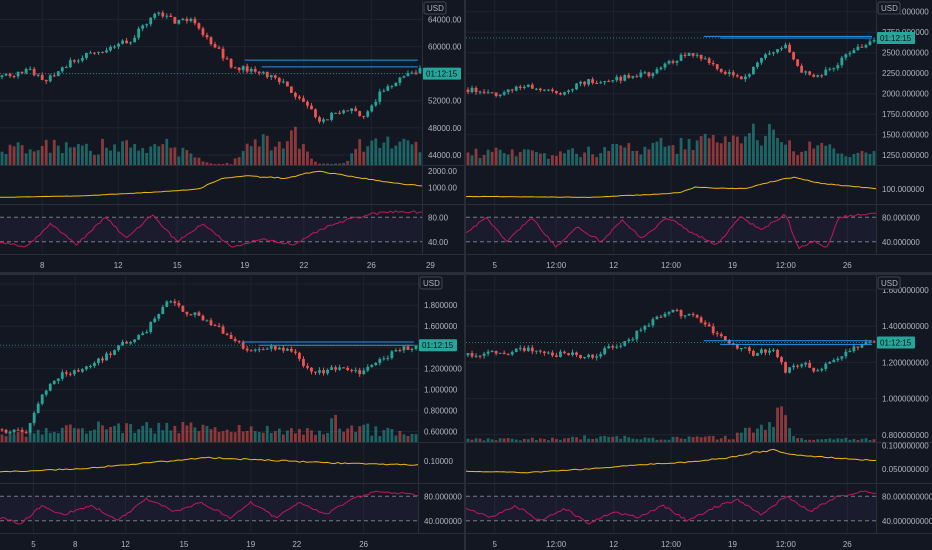  What do you see at coordinates (671, 507) in the screenshot?
I see `oscillator-line` at bounding box center [671, 507].